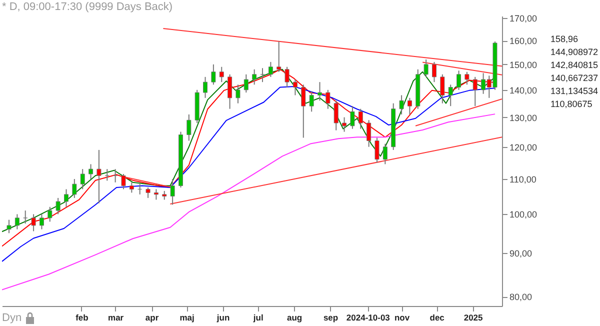  Describe the element at coordinates (87, 7) in the screenshot. I see `chart-title: * D, 09:00-17:30 (9999 Days Back)` at that location.